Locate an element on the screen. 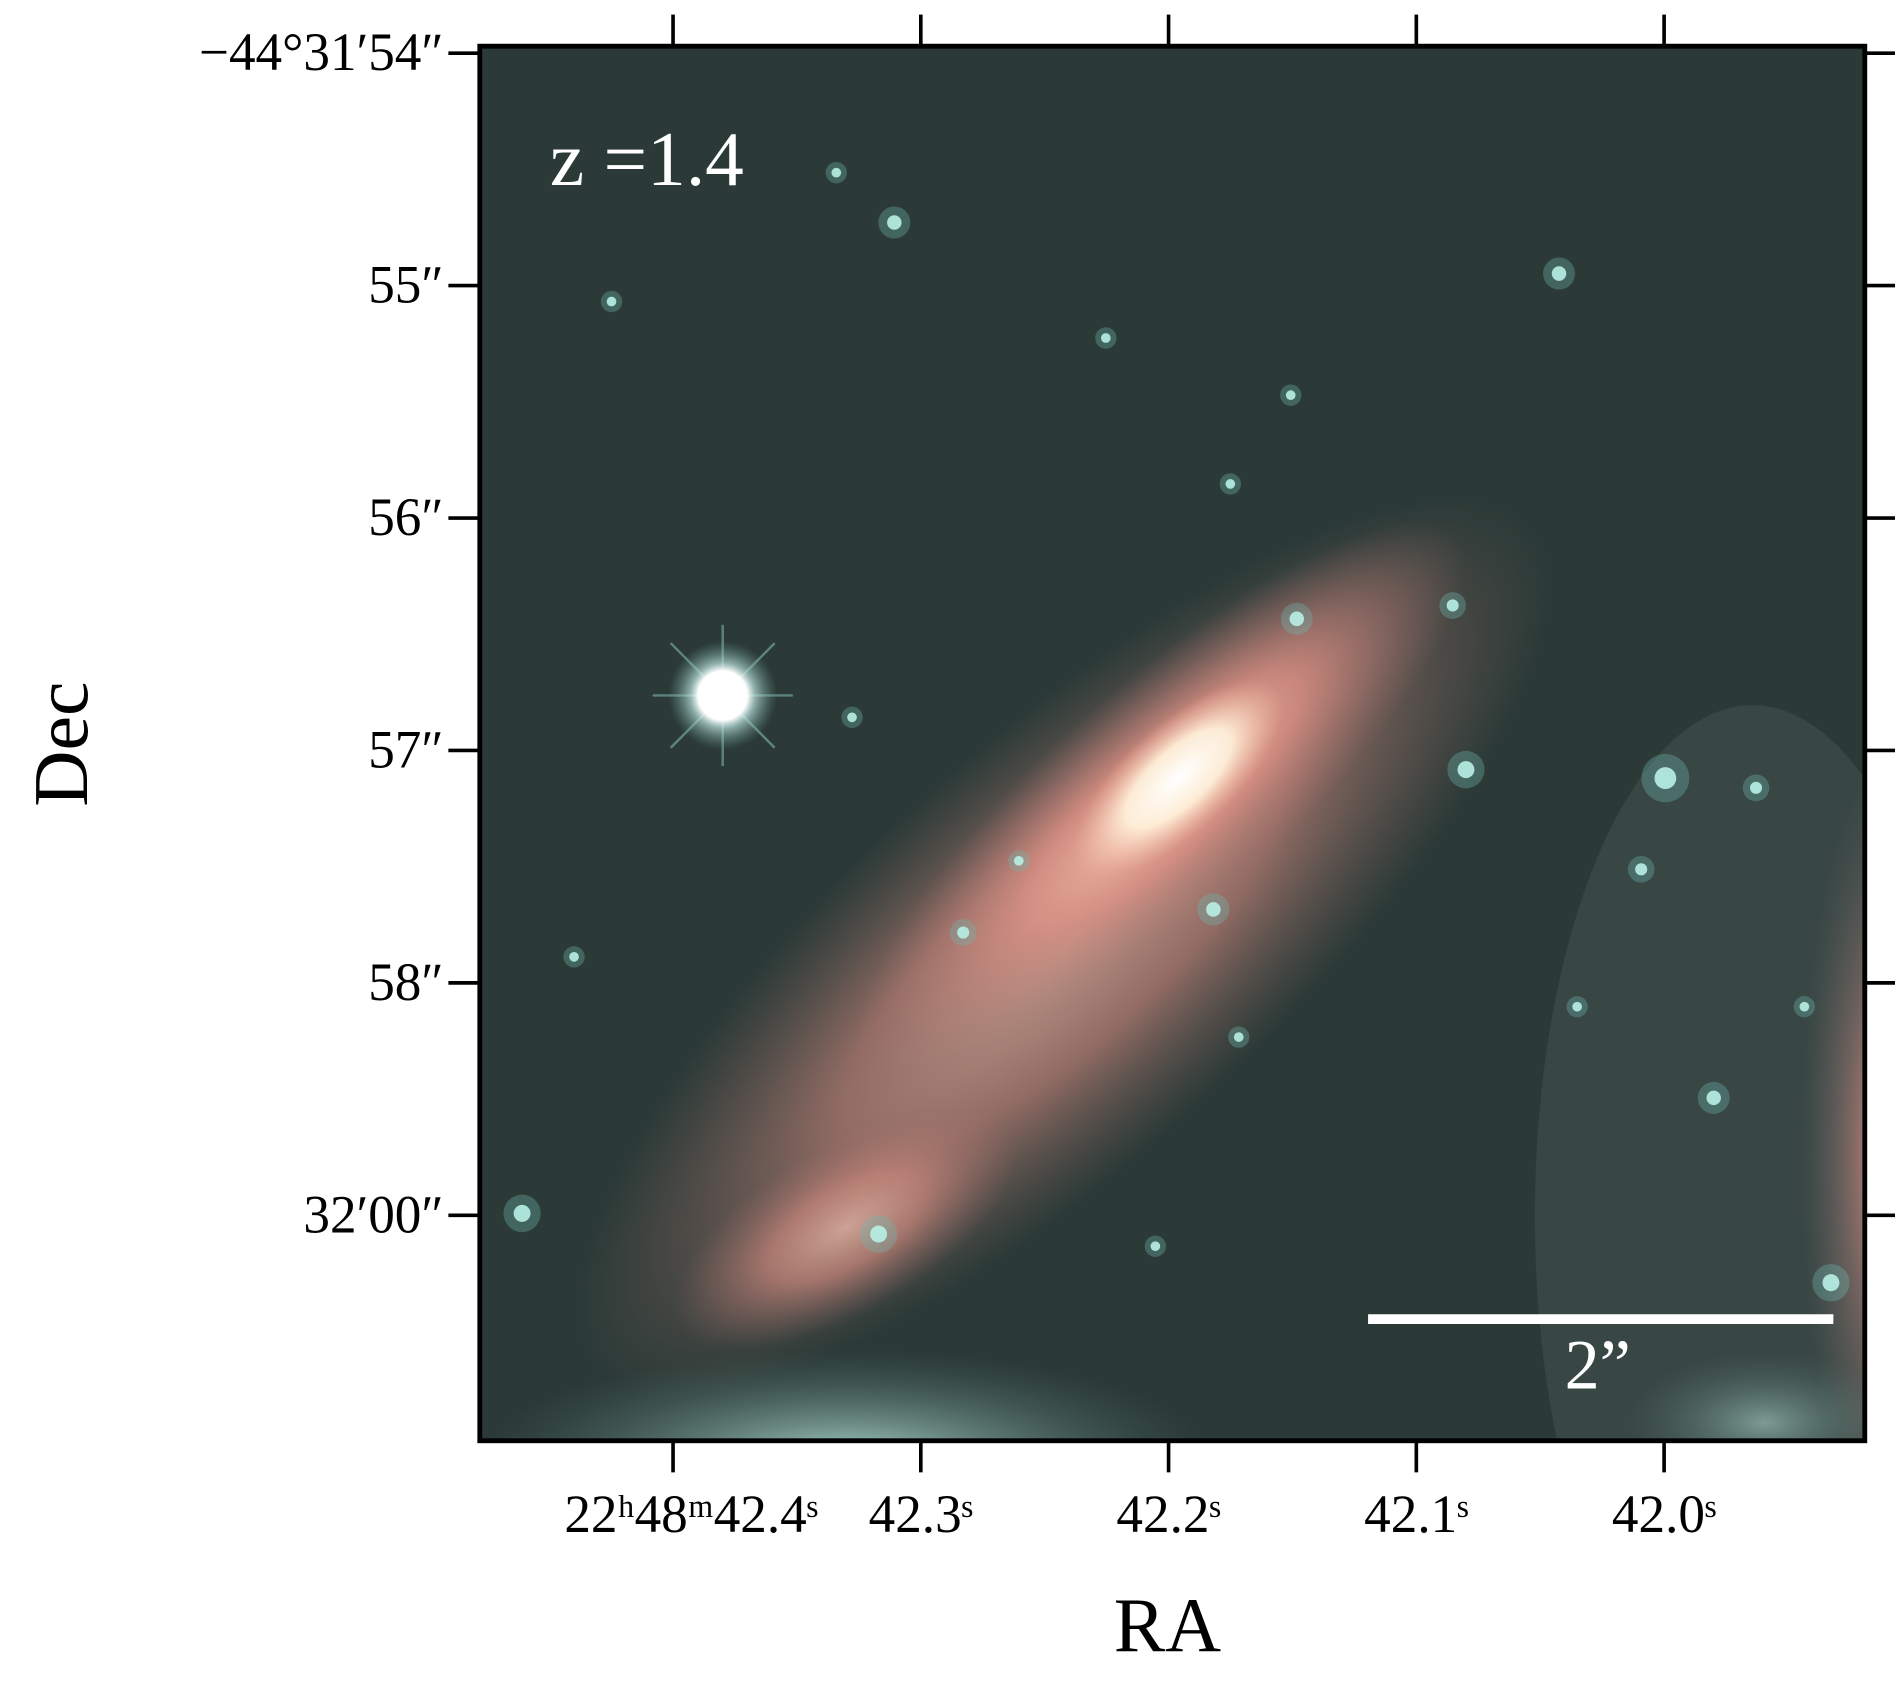 The height and width of the screenshot is (1690, 1895). redshift-label: z =1.4 is located at coordinates (647, 159).